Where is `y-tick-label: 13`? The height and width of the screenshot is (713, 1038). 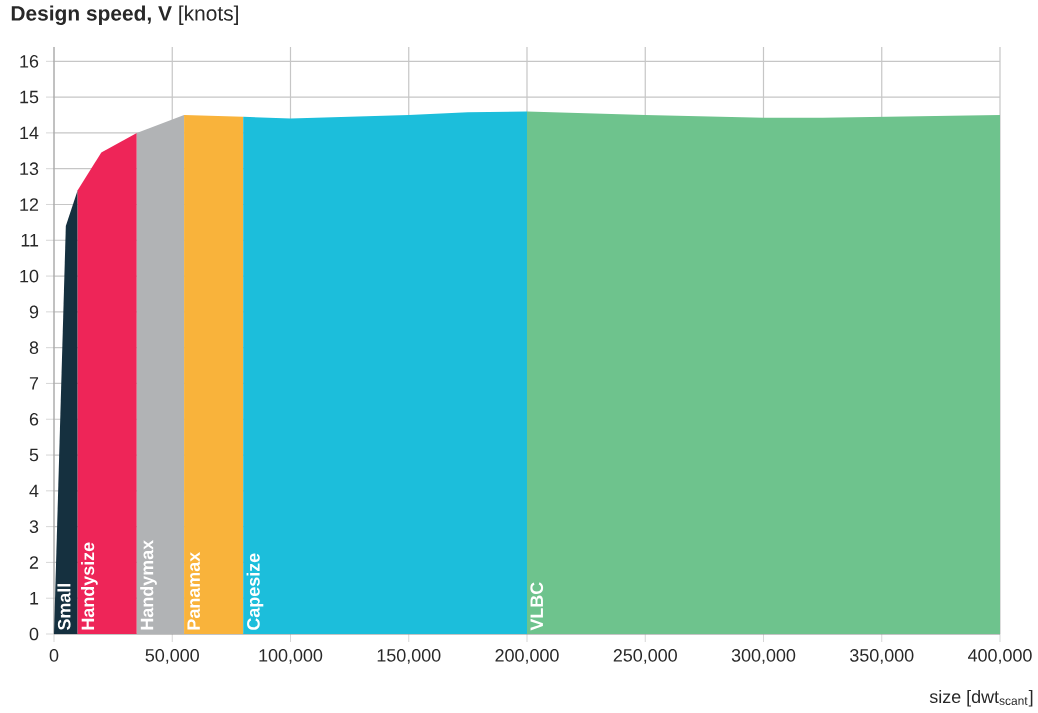
y-tick-label: 13 is located at coordinates (29, 169).